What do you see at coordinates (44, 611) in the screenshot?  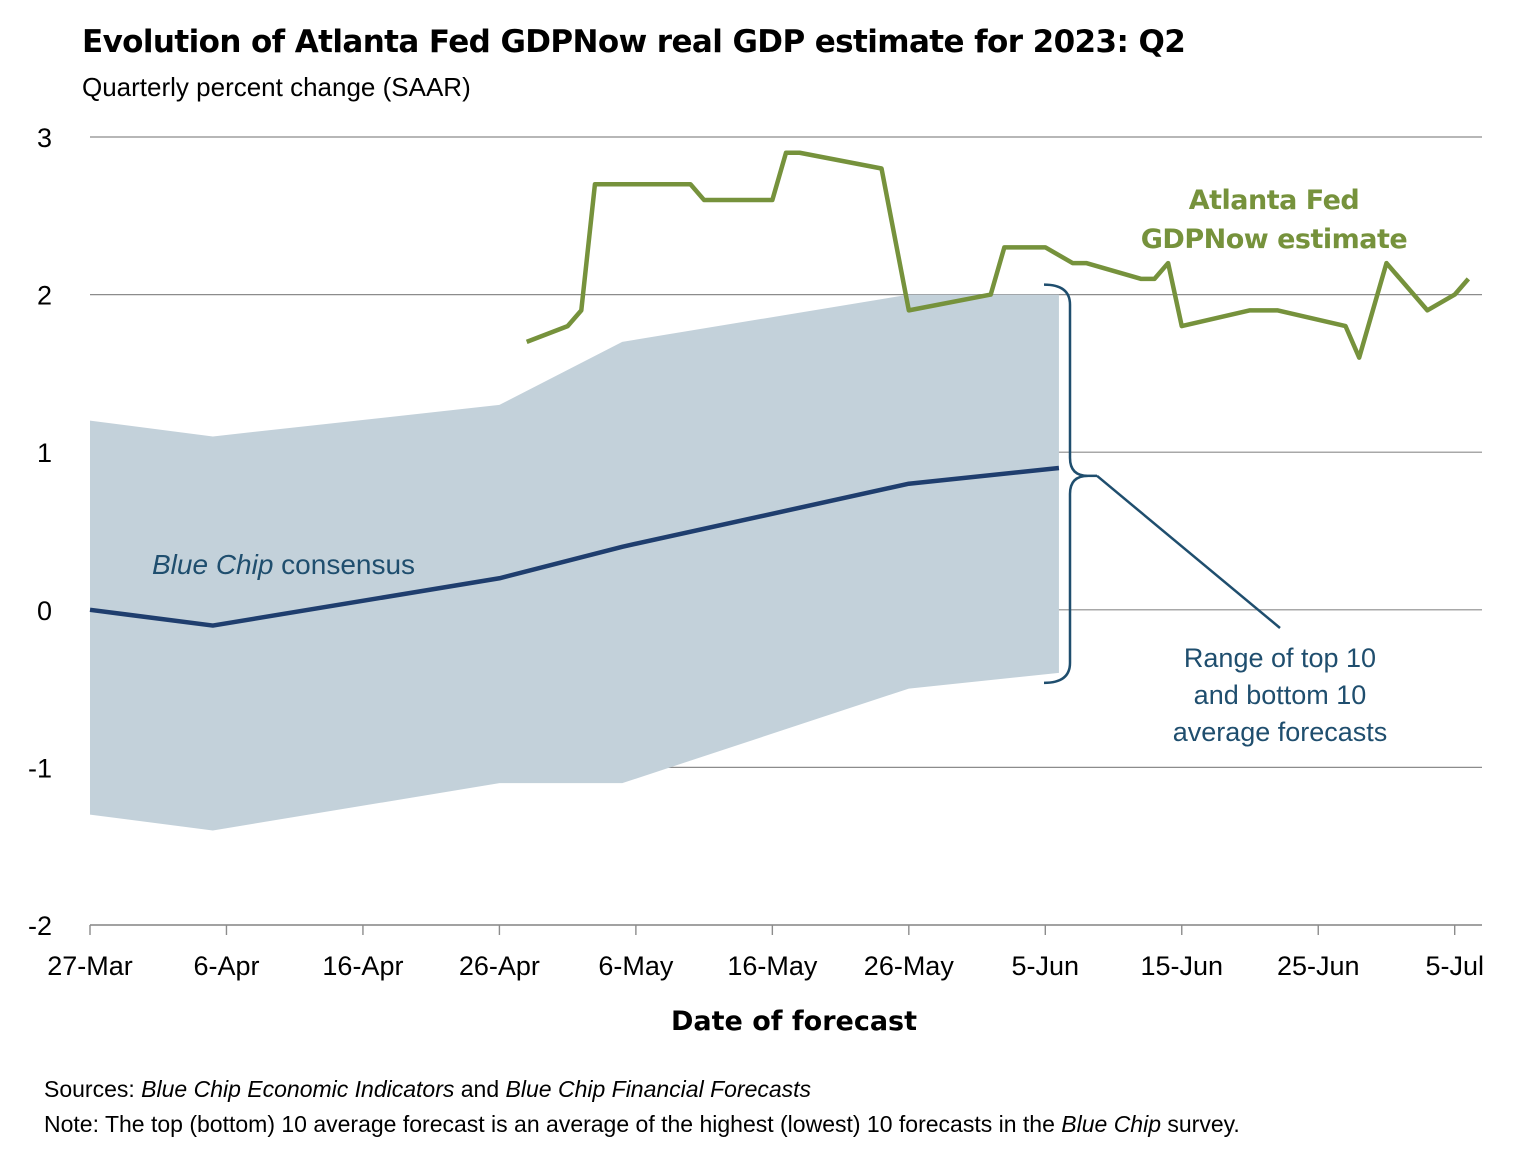 I see `y-tick-label: 0` at bounding box center [44, 611].